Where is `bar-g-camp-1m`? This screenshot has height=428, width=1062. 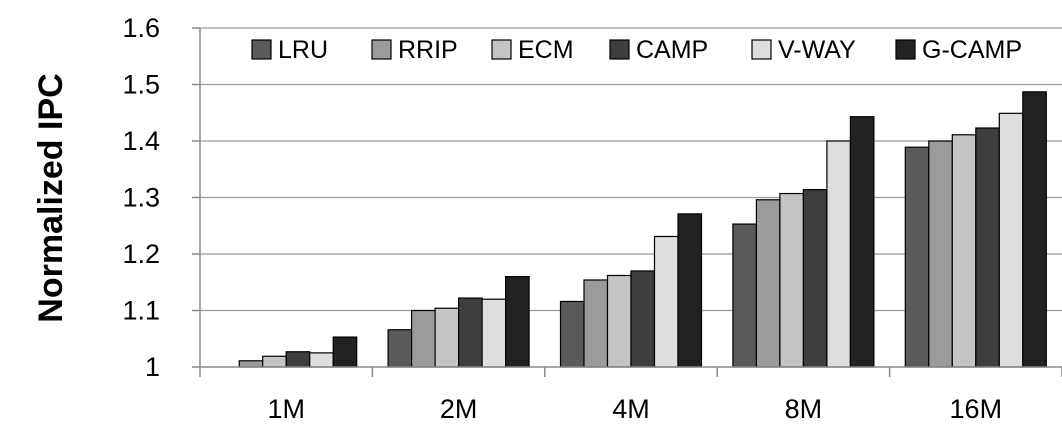
bar-g-camp-1m is located at coordinates (345, 352).